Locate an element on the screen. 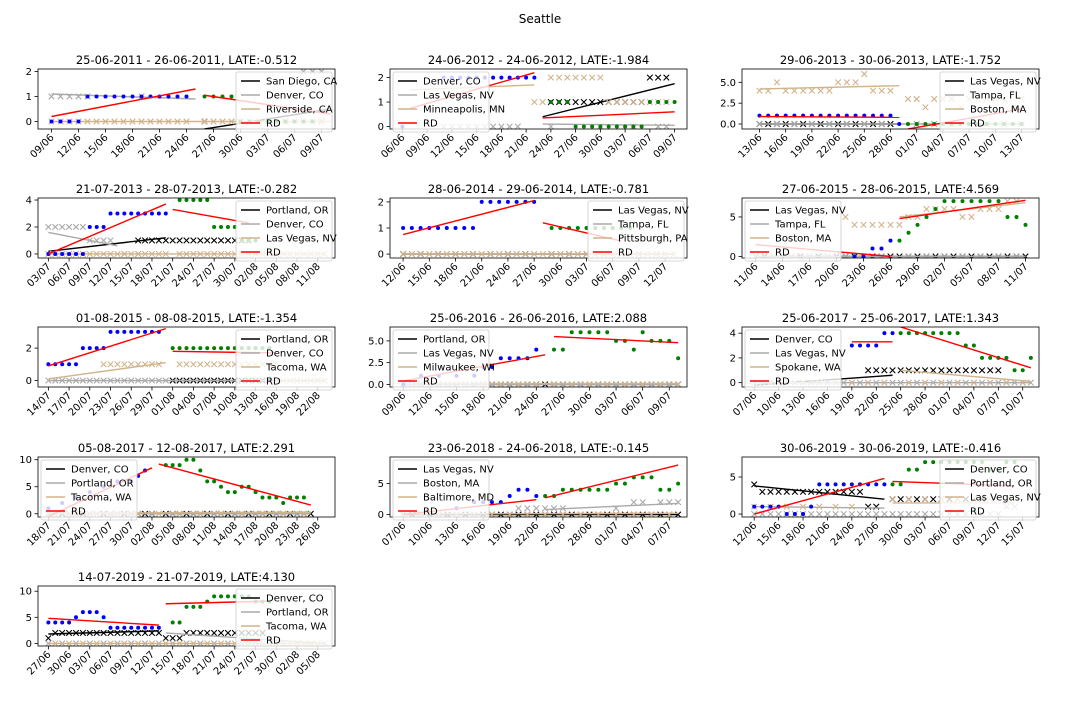  y-tick-label: 5.0 is located at coordinates (728, 83).